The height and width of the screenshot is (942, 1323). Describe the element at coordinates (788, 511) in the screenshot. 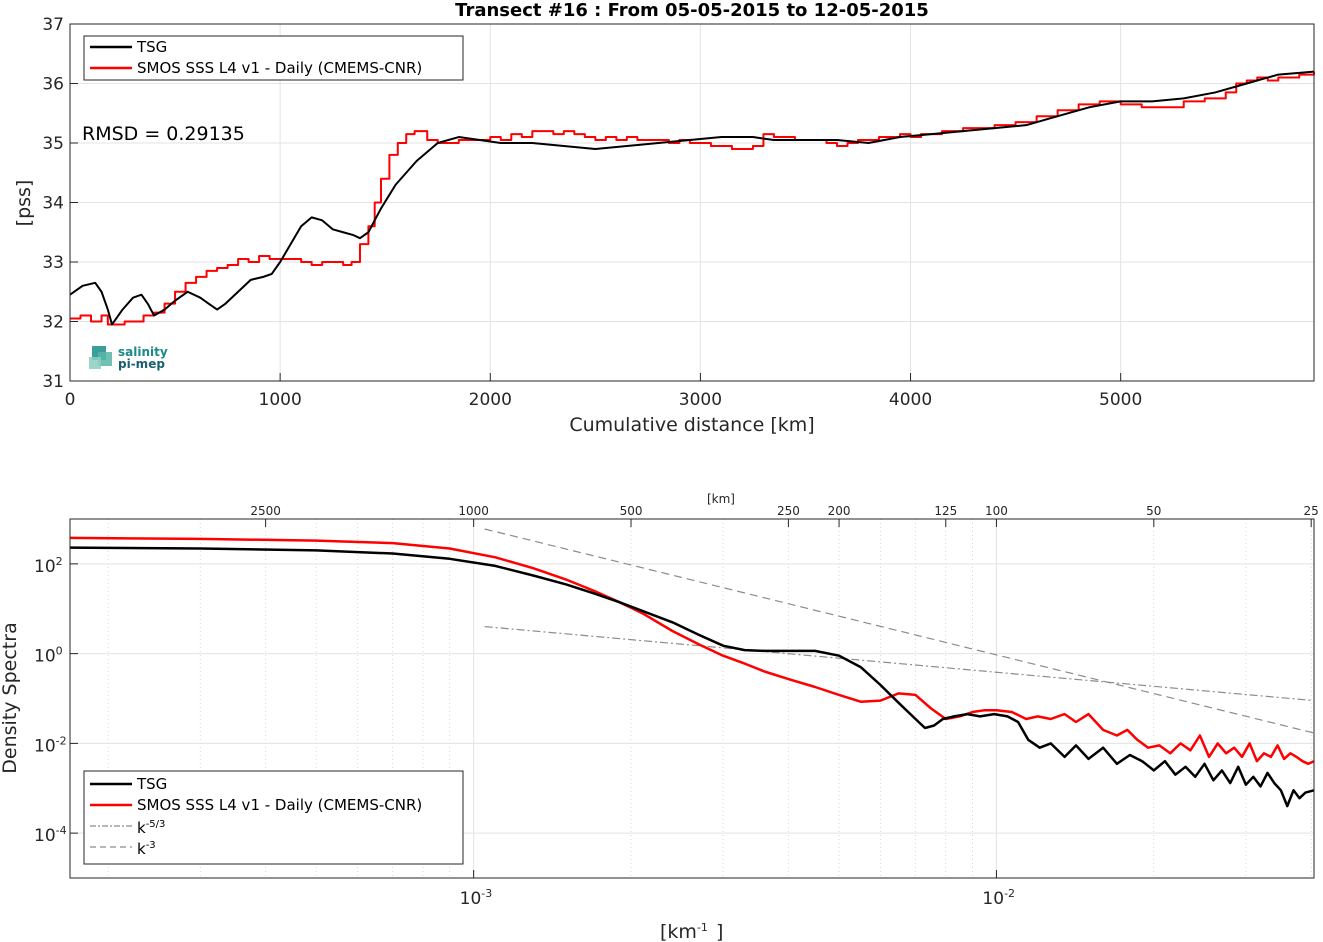

I see `top-tick-label: 250` at that location.